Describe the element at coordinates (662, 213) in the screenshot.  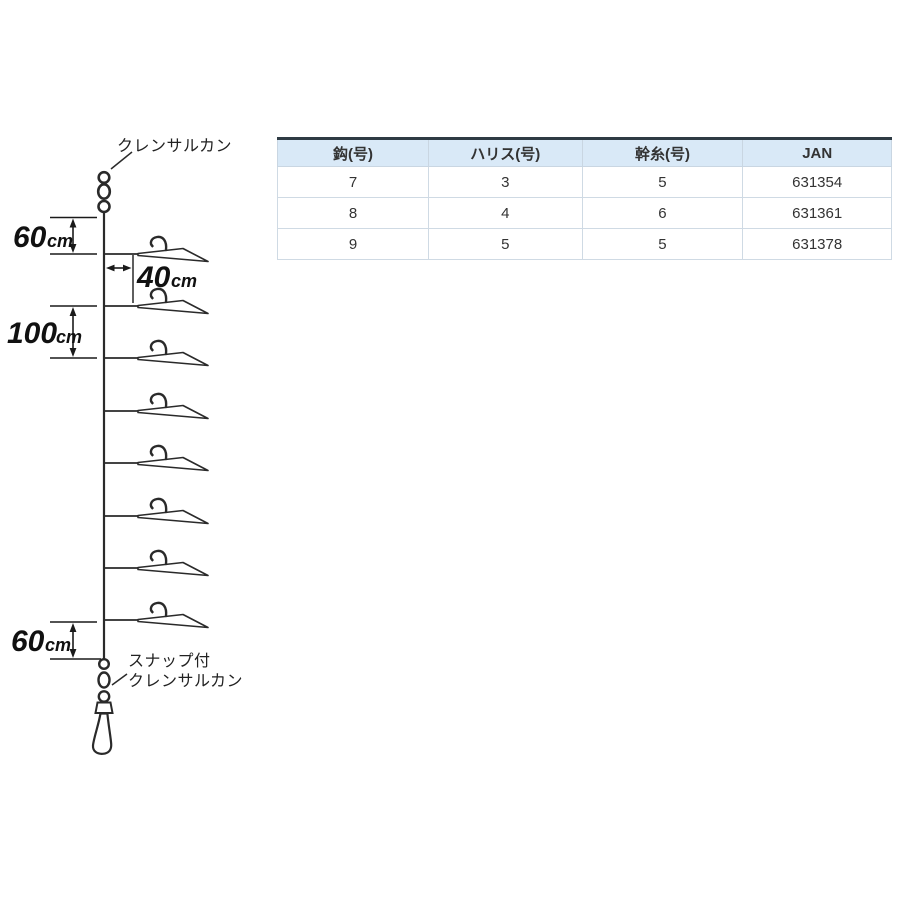
I see `cell-mainline-size: 6` at that location.